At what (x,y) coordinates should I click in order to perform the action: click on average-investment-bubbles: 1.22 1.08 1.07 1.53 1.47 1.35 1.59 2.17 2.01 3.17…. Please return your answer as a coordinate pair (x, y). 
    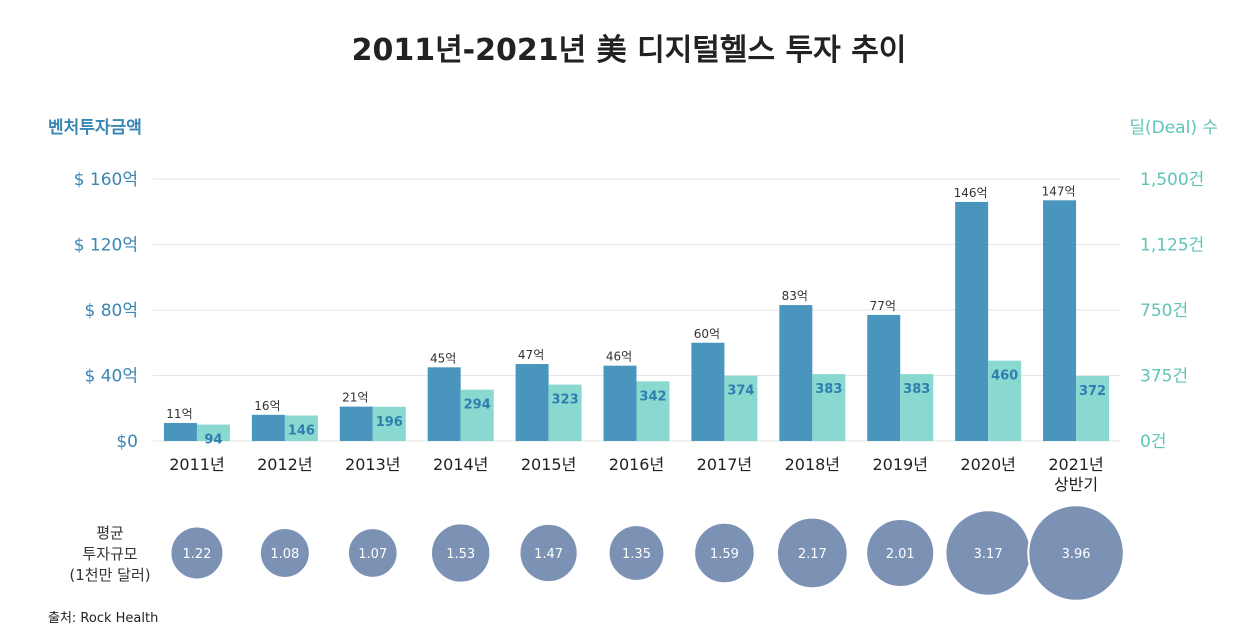
    Looking at the image, I should click on (647, 553).